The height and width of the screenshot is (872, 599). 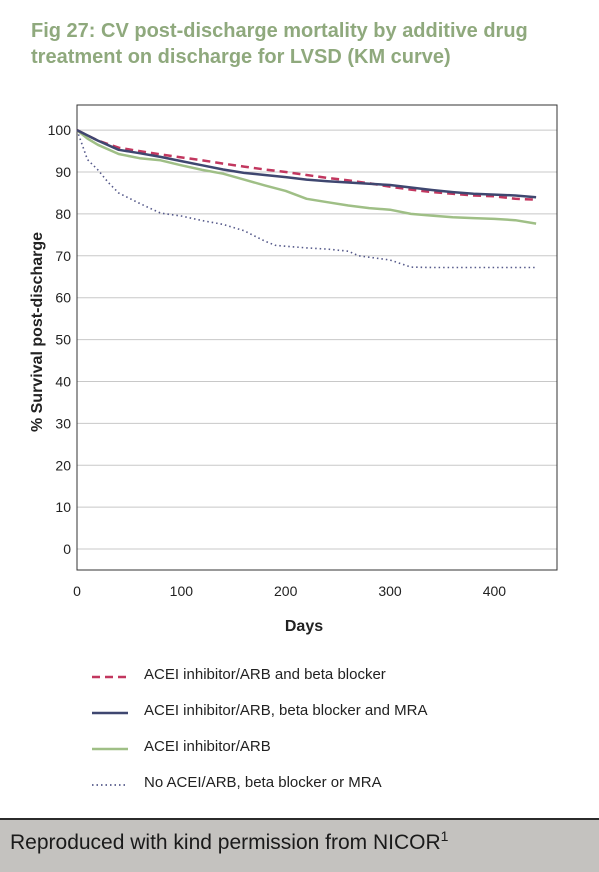 I want to click on y-tick-label: 100, so click(x=60, y=130).